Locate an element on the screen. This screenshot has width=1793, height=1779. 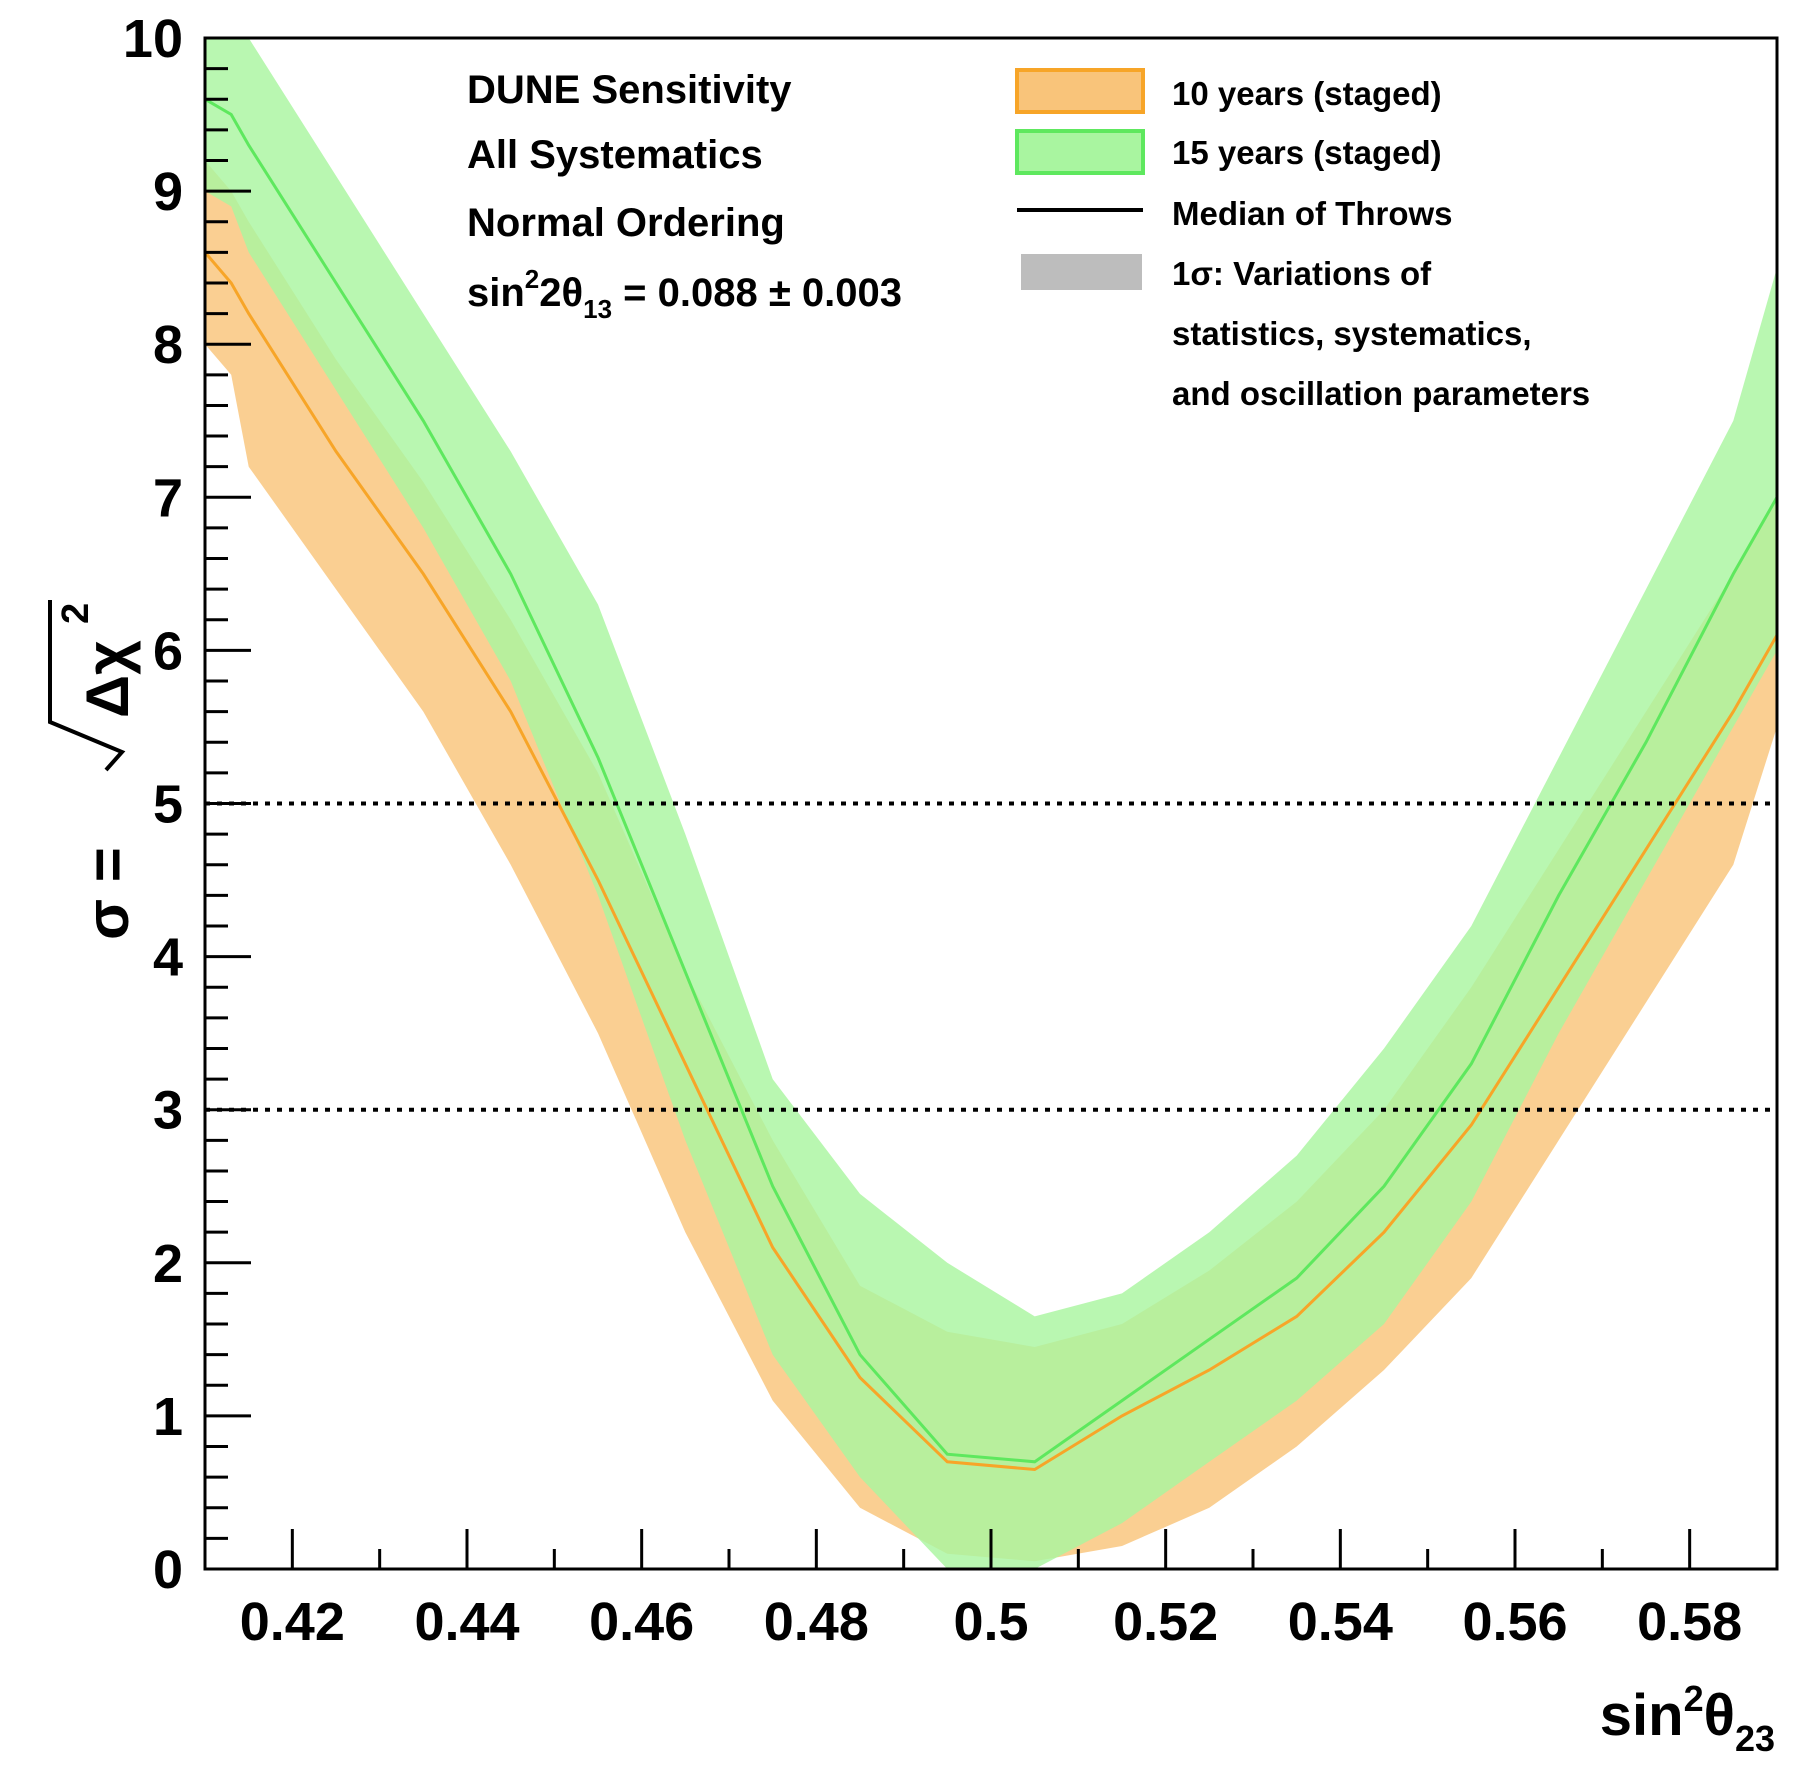
legend-band-note-3: and oscillation parameters is located at coordinates (1381, 393).